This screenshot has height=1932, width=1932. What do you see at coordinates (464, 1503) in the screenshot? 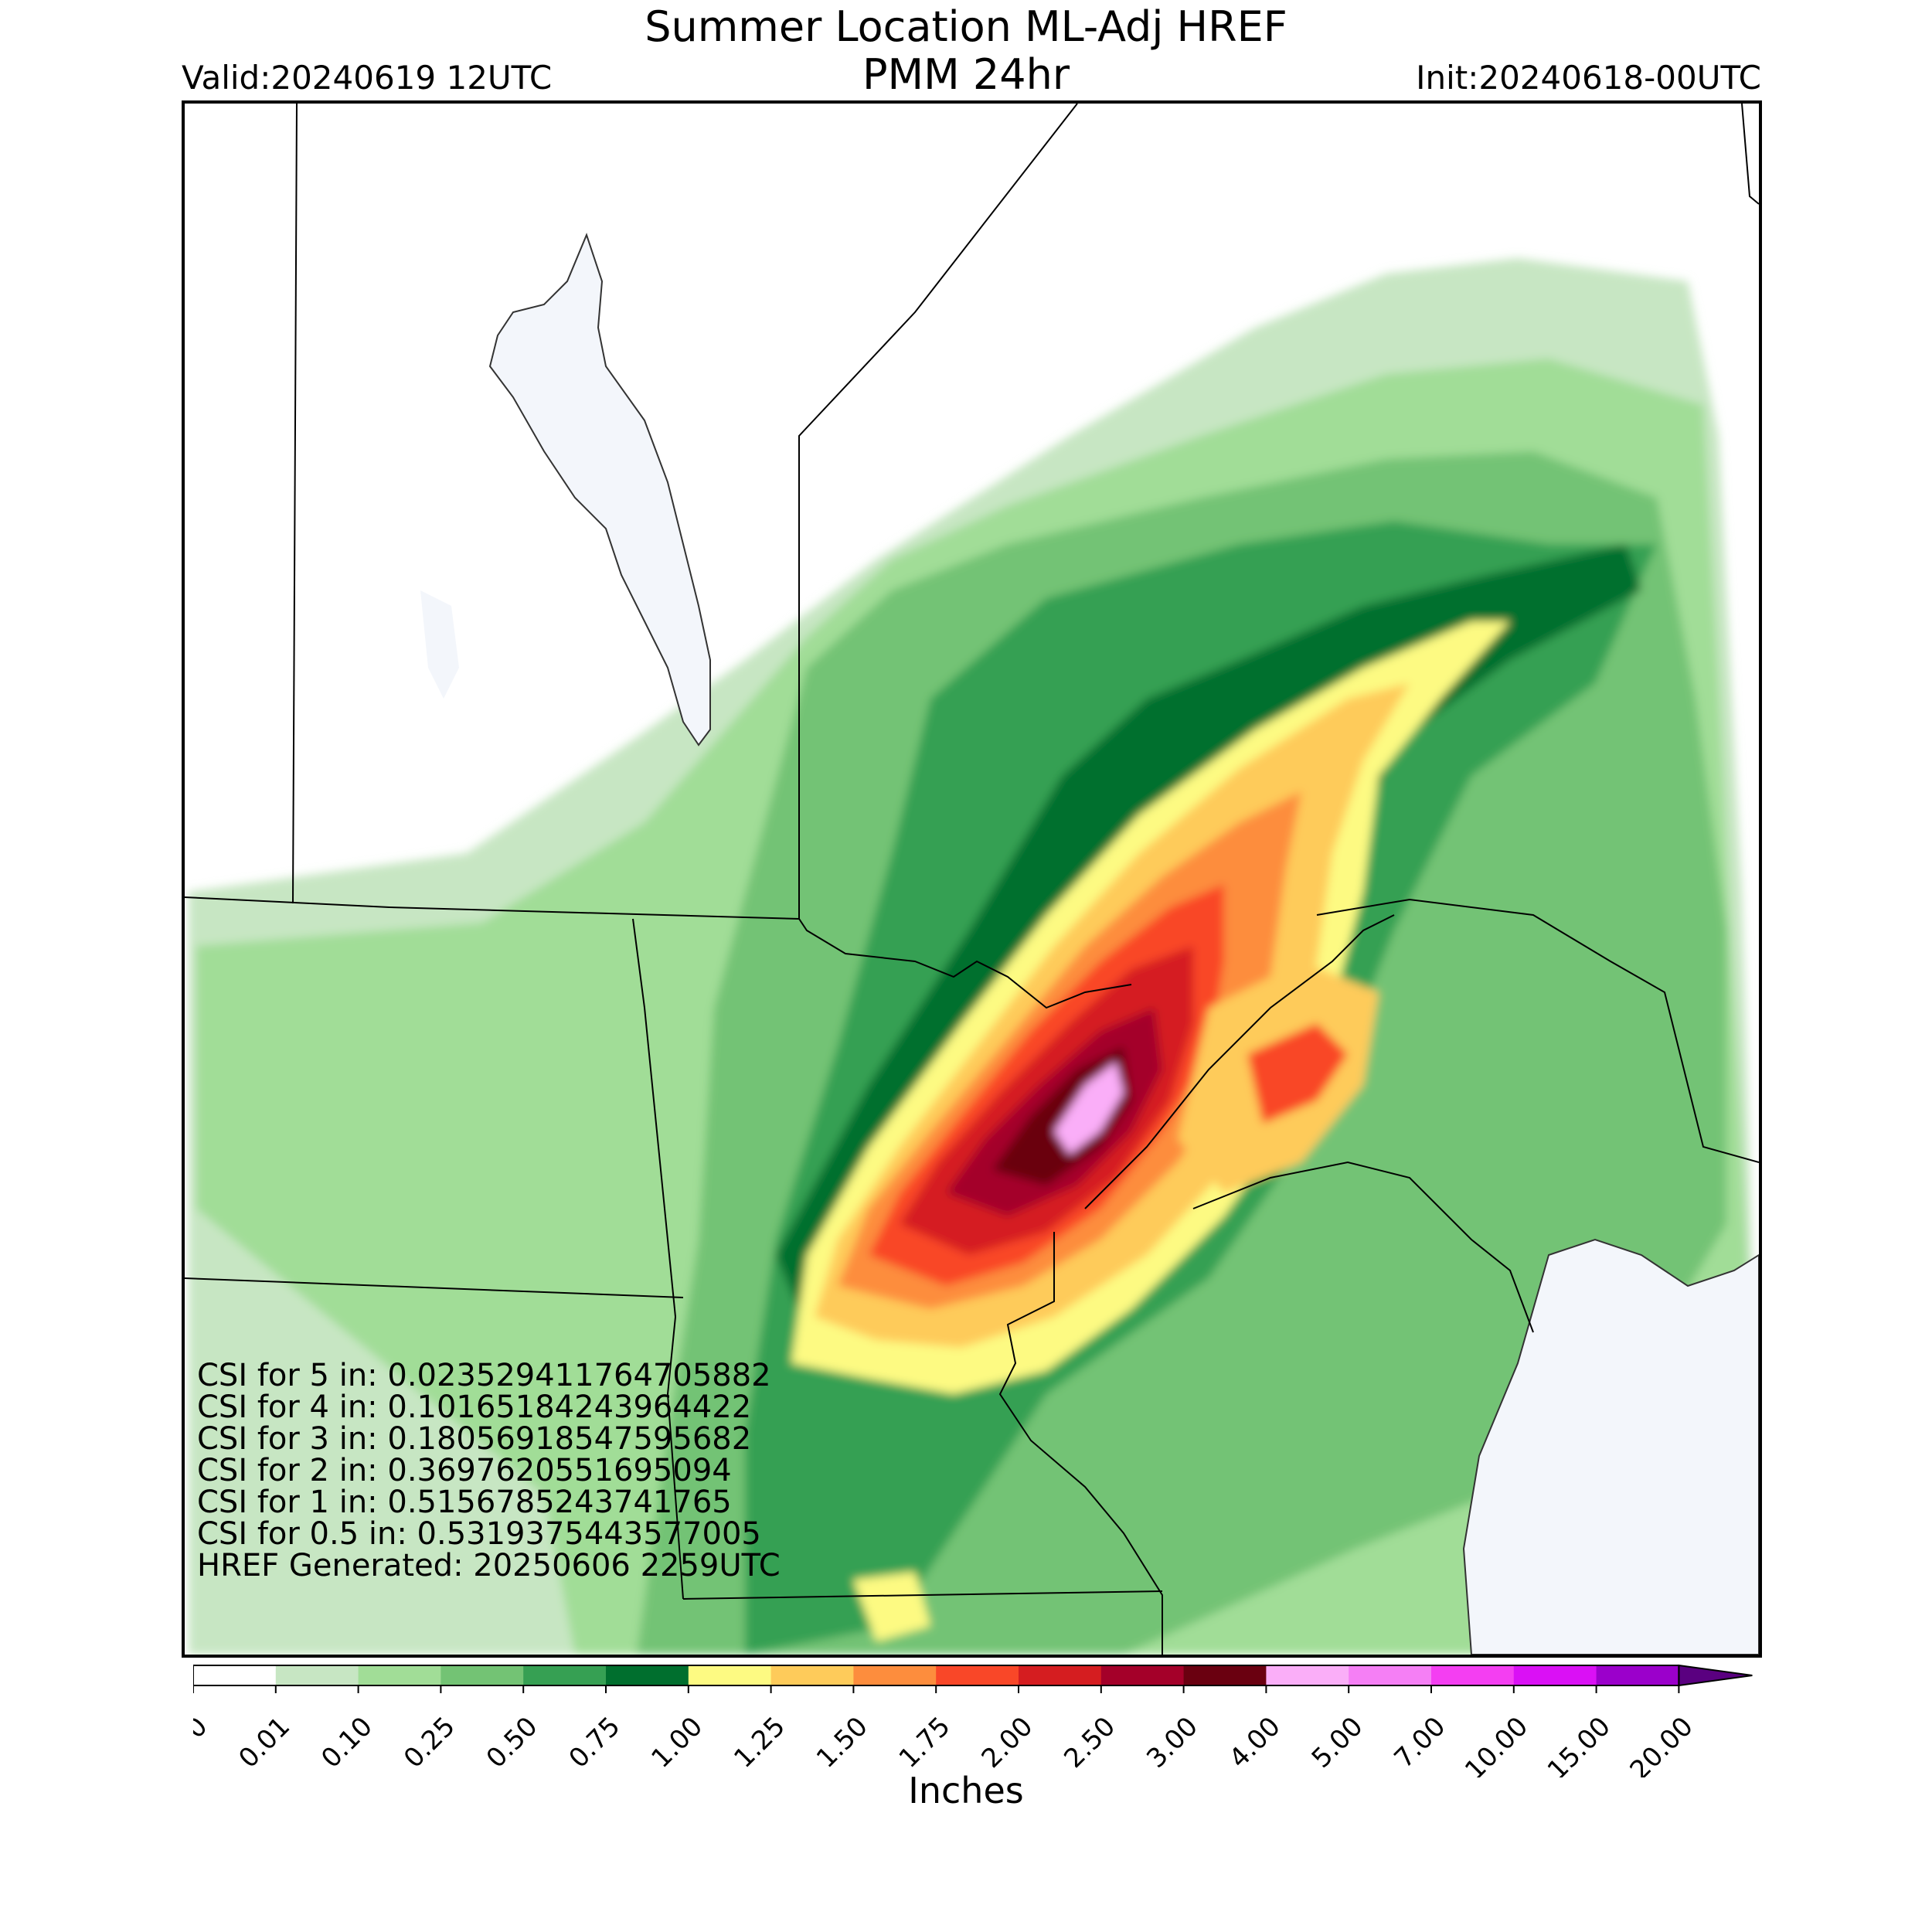
I see `stat-line: CSI for 1 in: 0.5156785243741765` at bounding box center [464, 1503].